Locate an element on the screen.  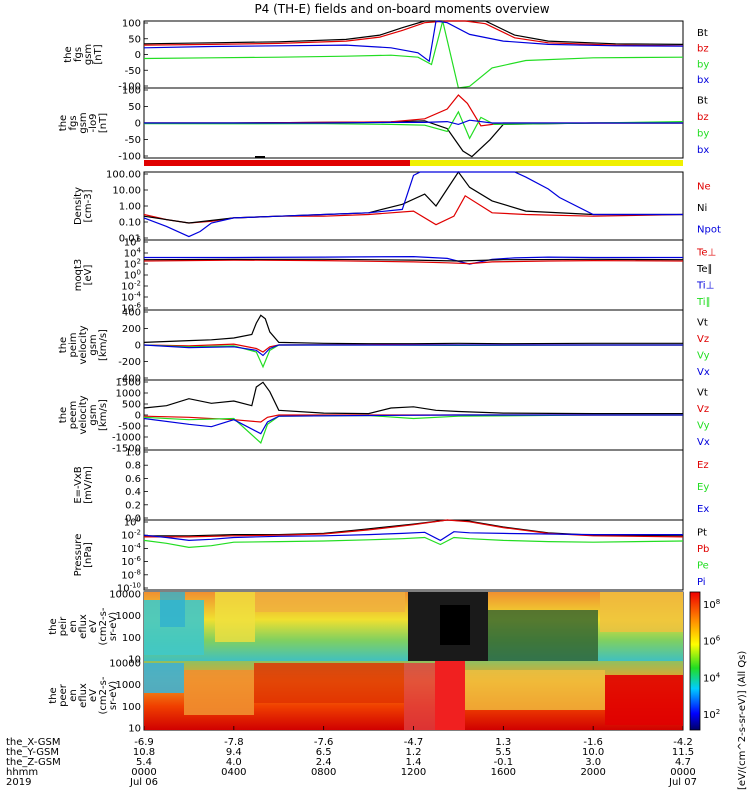
x-tick-label-hhmm: 1600 is located at coordinates (503, 772).